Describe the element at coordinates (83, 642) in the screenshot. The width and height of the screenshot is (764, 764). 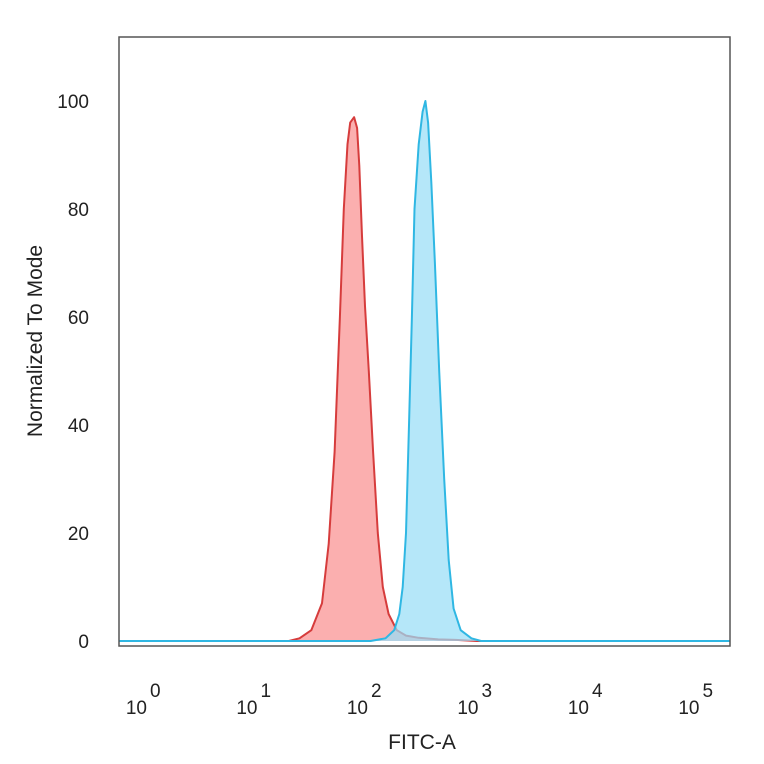
I see `y-tick-label: 0` at that location.